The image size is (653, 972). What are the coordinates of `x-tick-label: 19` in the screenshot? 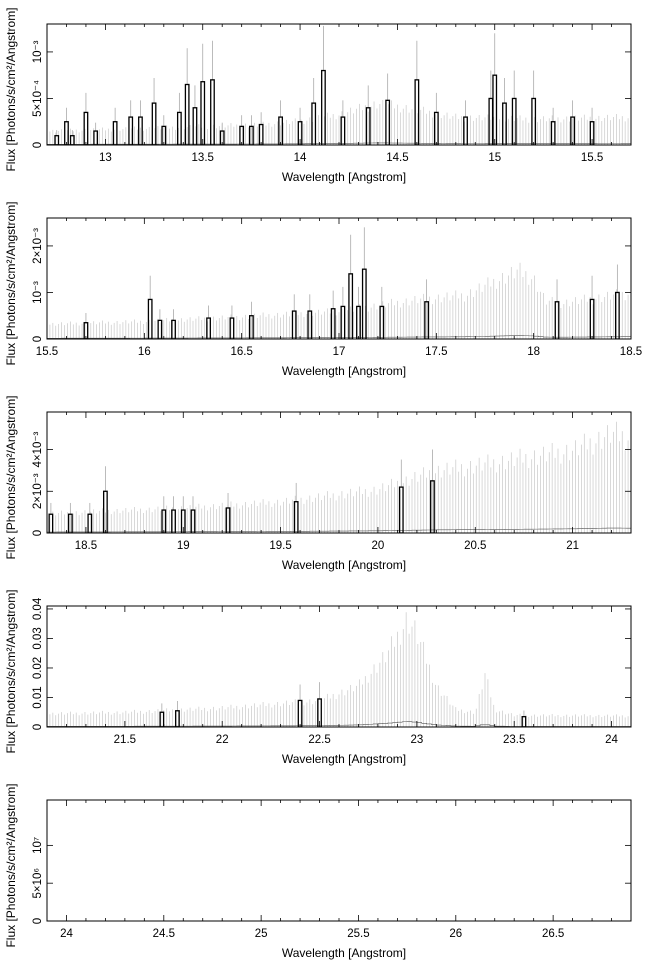 It's located at (183, 546).